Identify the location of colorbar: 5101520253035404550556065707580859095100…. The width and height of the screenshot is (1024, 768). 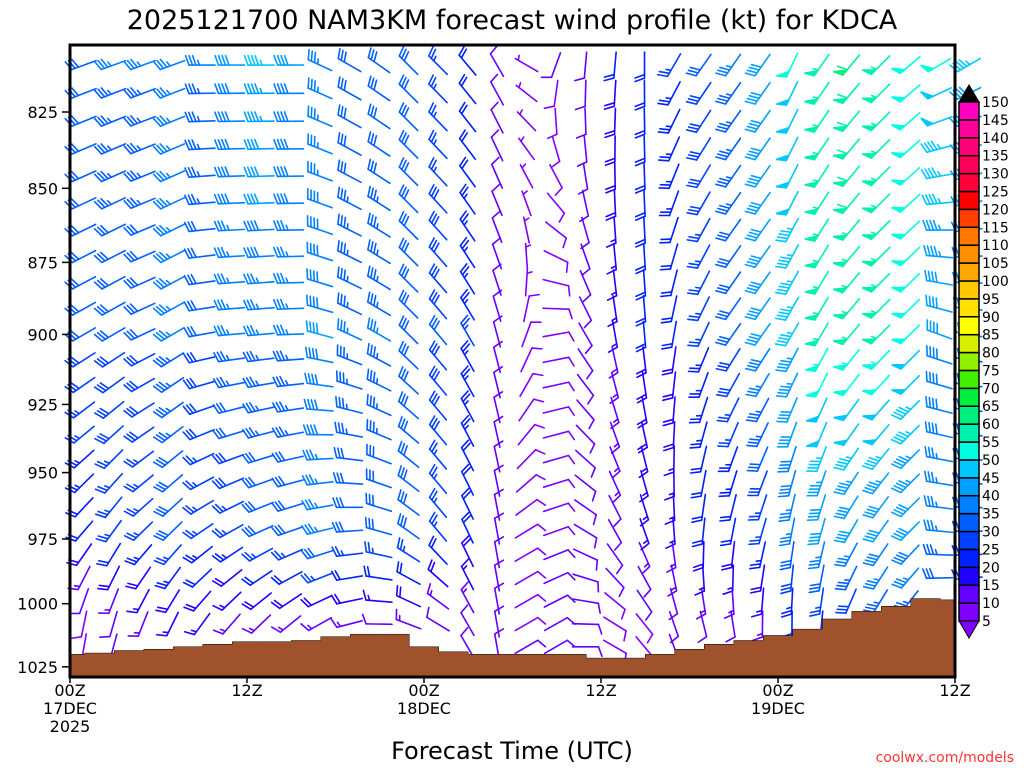
(983, 361).